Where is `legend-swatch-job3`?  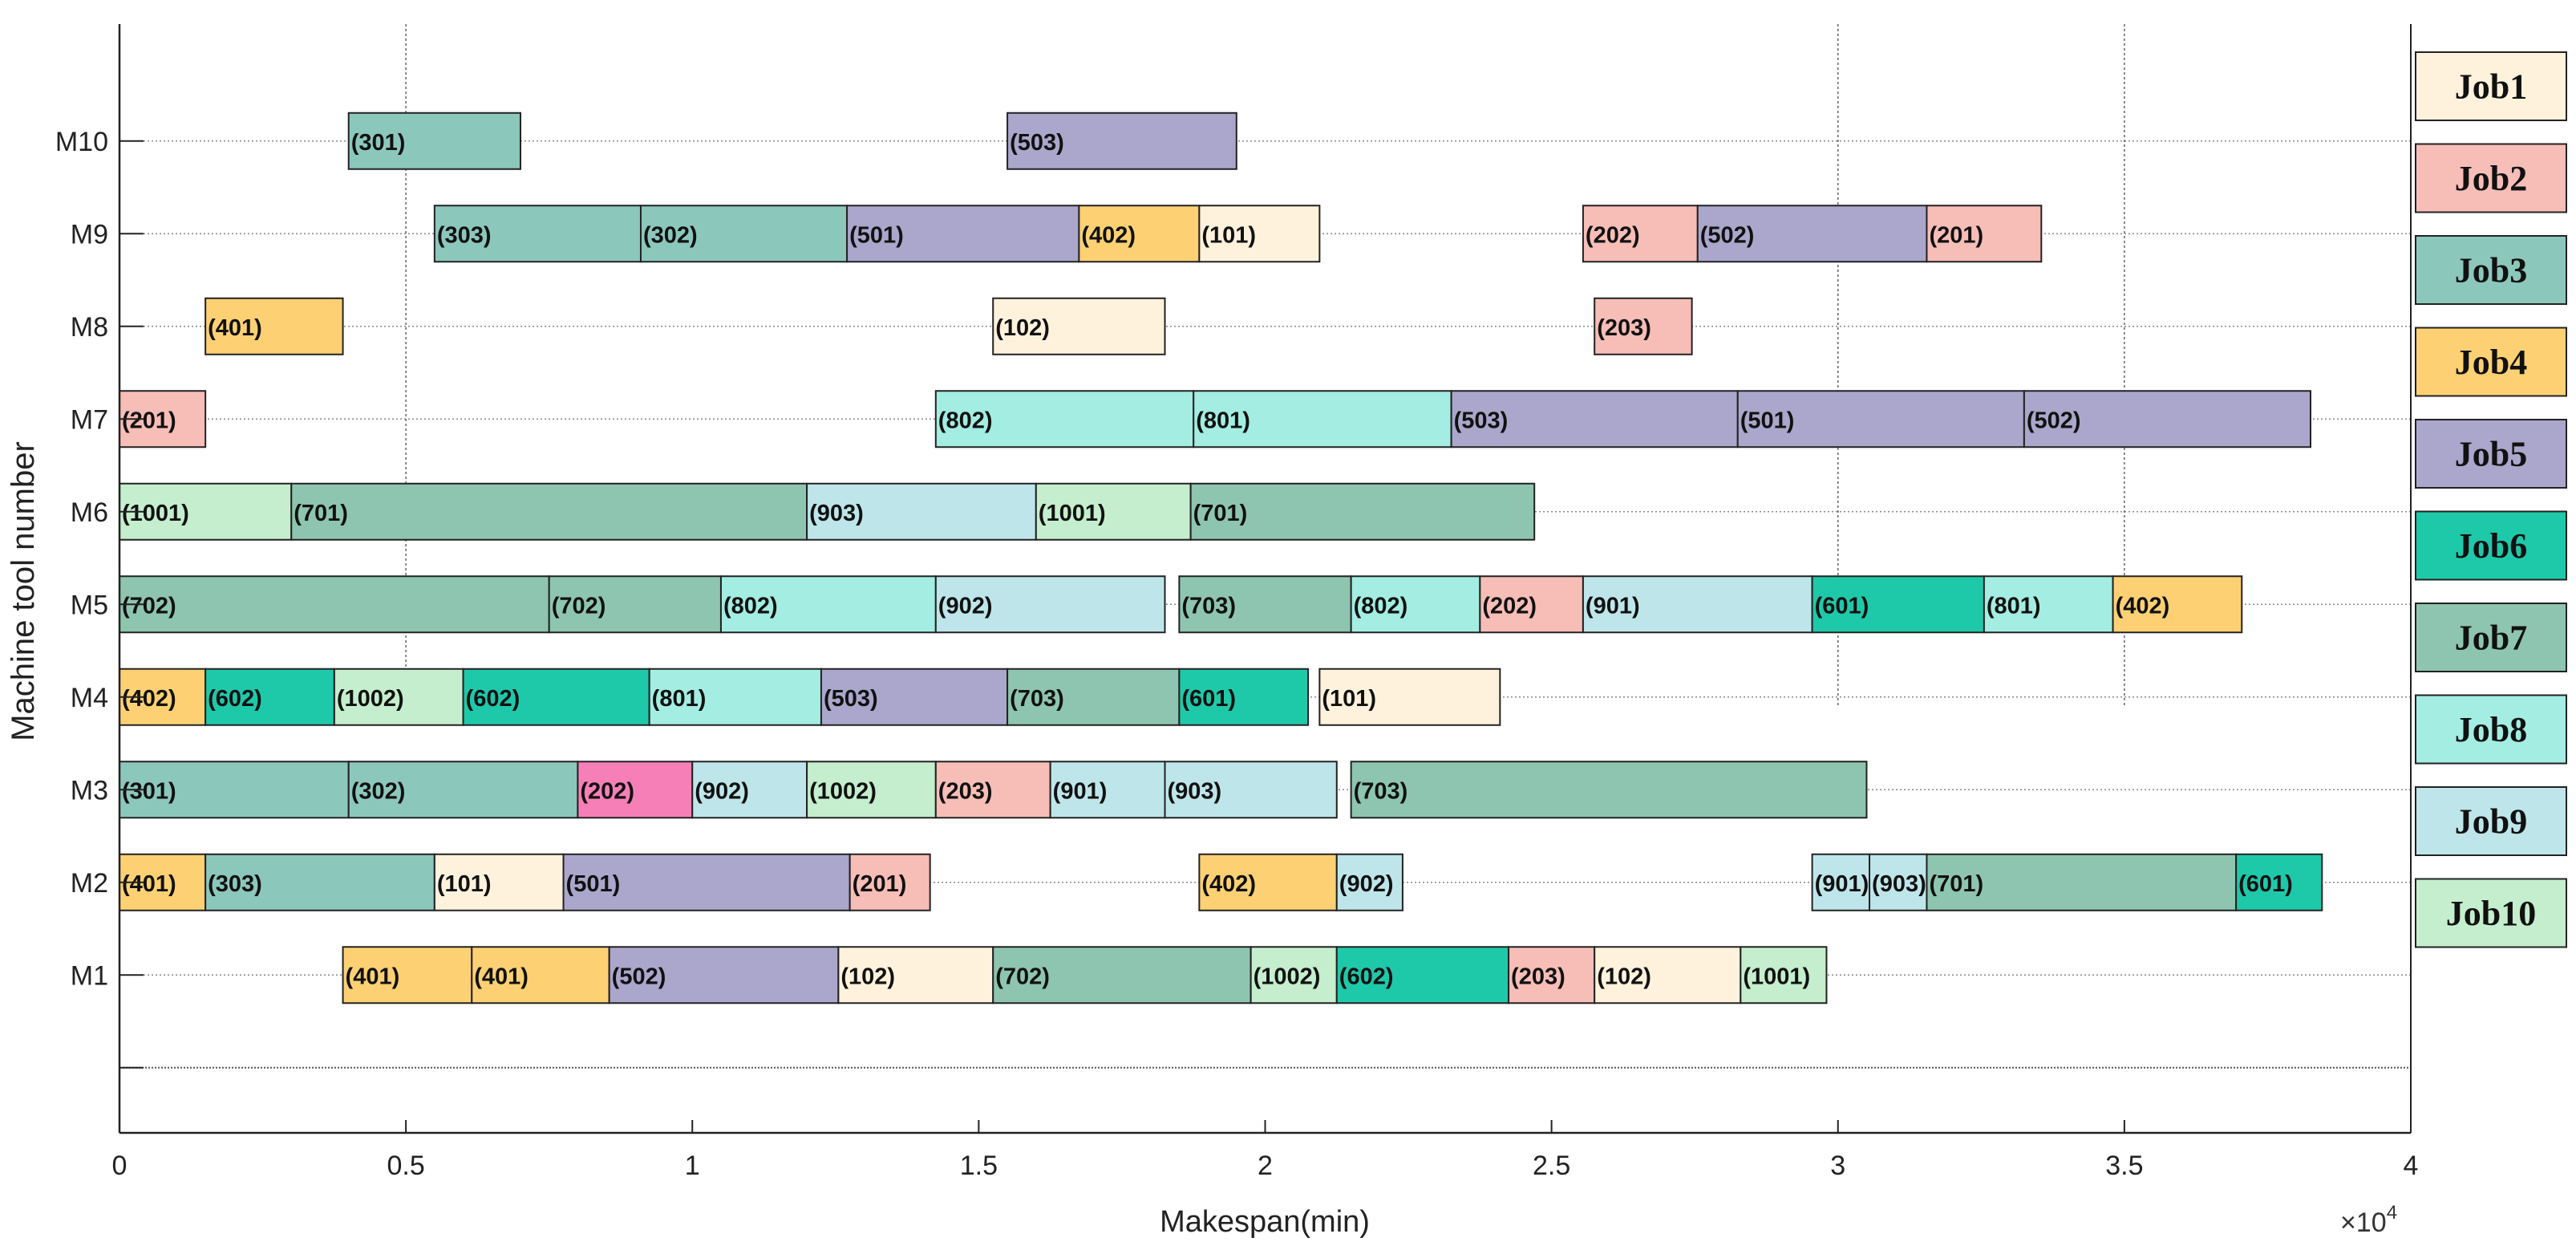
legend-swatch-job3 is located at coordinates (2491, 270).